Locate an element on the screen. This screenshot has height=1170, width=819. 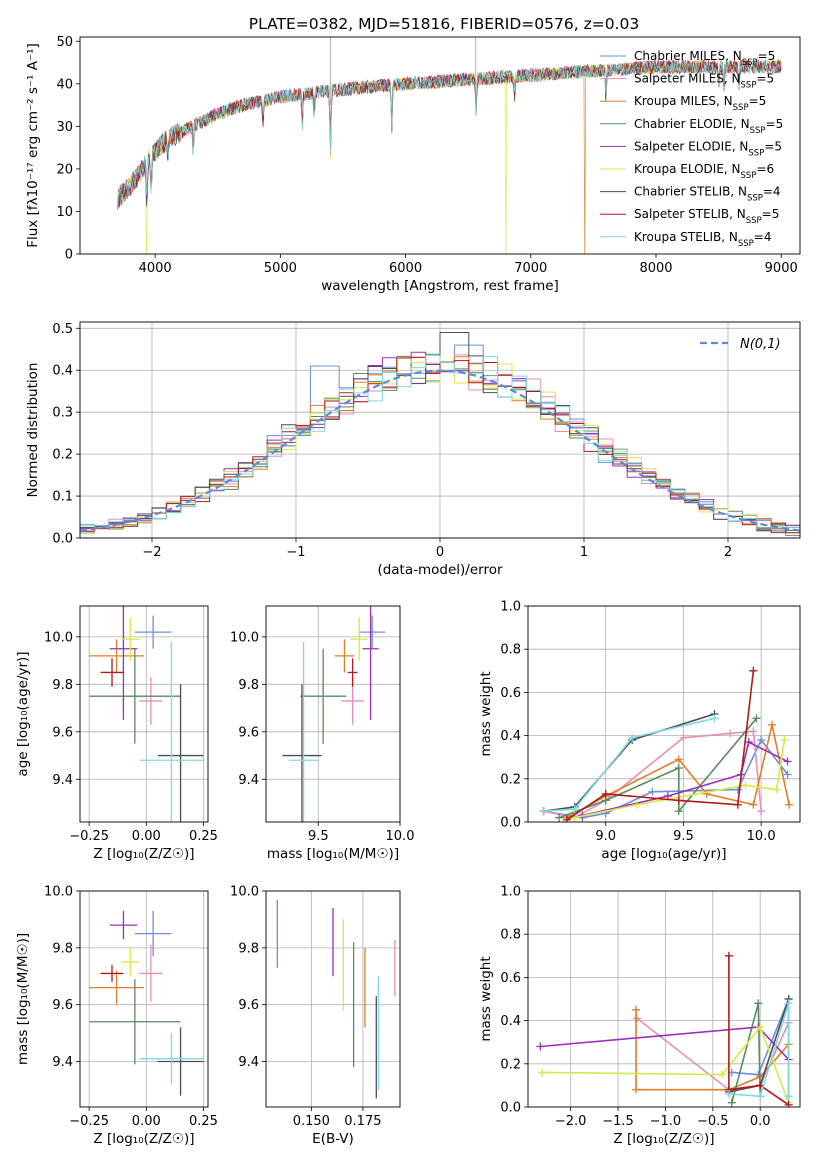
x-tick-label: −1 is located at coordinates (295, 552).